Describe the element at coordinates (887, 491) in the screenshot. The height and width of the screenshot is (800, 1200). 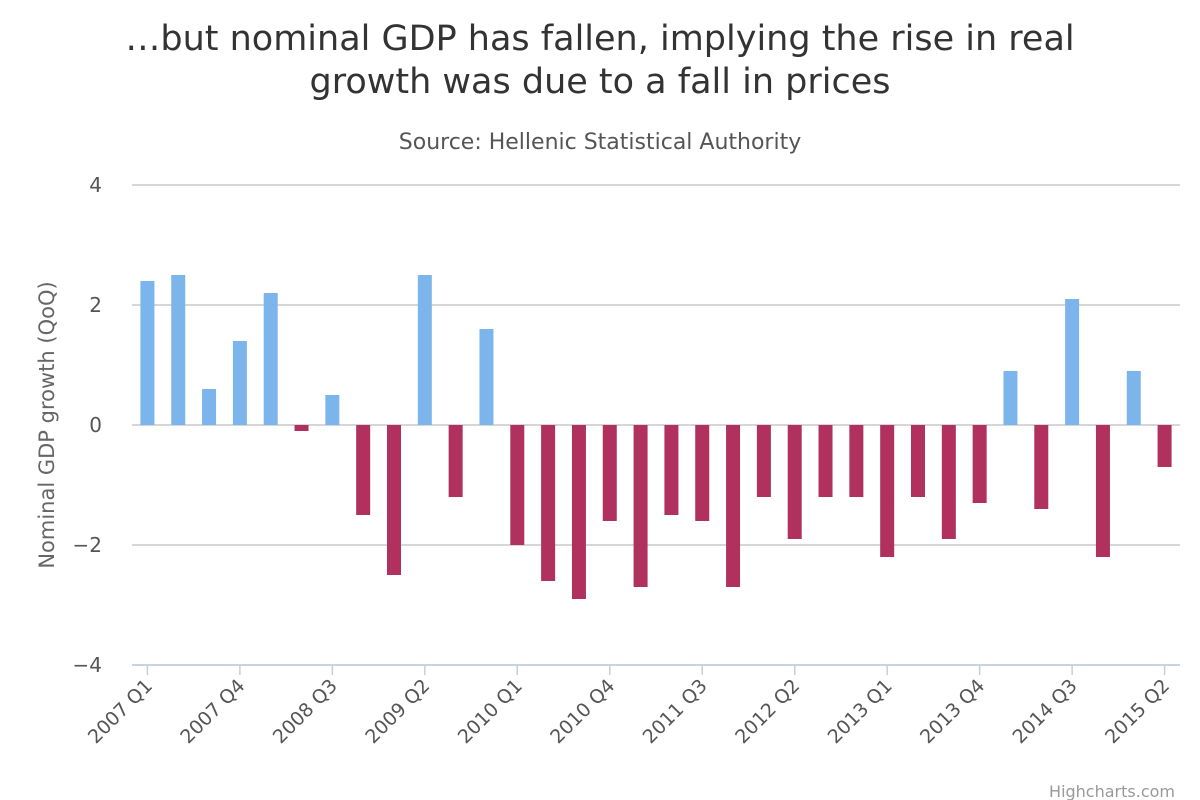
I see `bar-2013-q1` at that location.